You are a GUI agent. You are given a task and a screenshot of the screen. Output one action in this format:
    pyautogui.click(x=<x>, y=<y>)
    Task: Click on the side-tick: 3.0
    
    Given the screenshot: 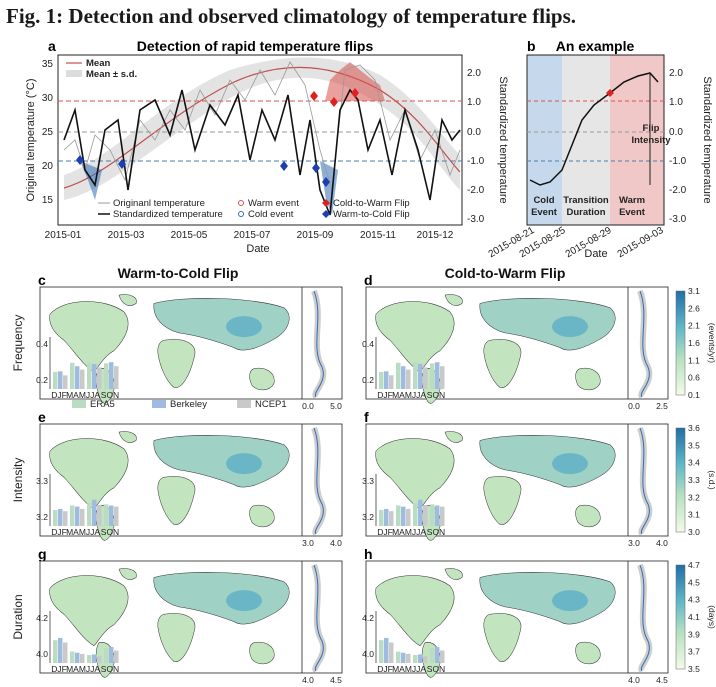 What is the action you would take?
    pyautogui.click(x=634, y=543)
    